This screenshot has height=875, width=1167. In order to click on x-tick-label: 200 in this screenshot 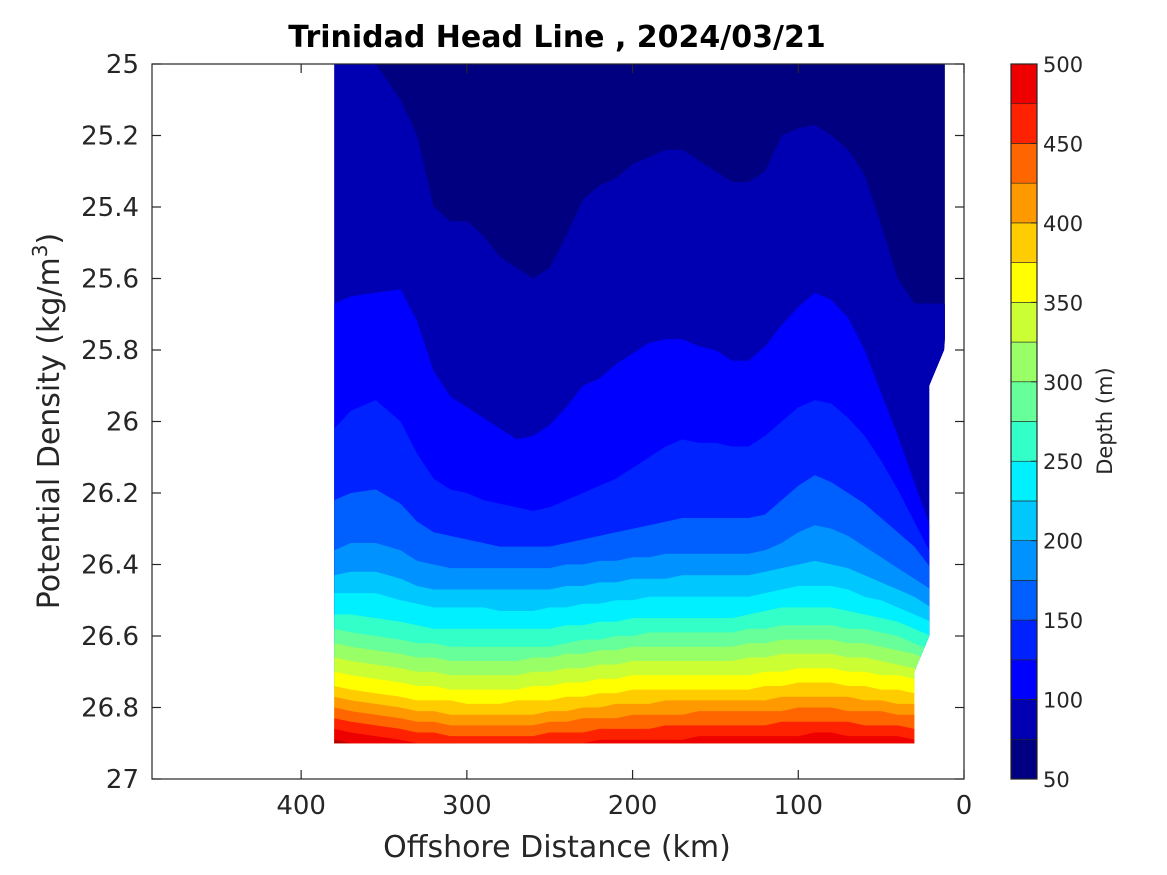, I will do `click(633, 806)`.